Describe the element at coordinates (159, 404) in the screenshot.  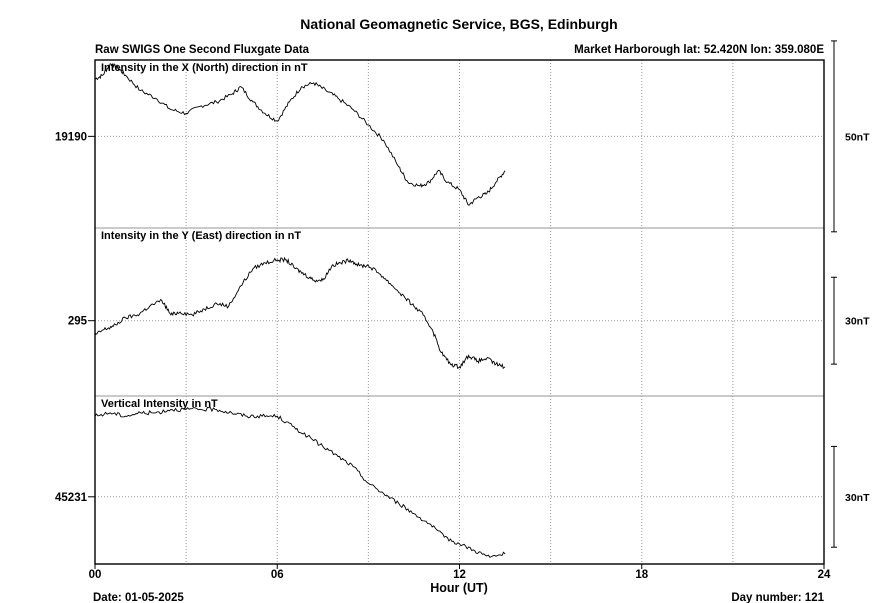
I see `panel-label-z: Vertical Intensity in nT` at that location.